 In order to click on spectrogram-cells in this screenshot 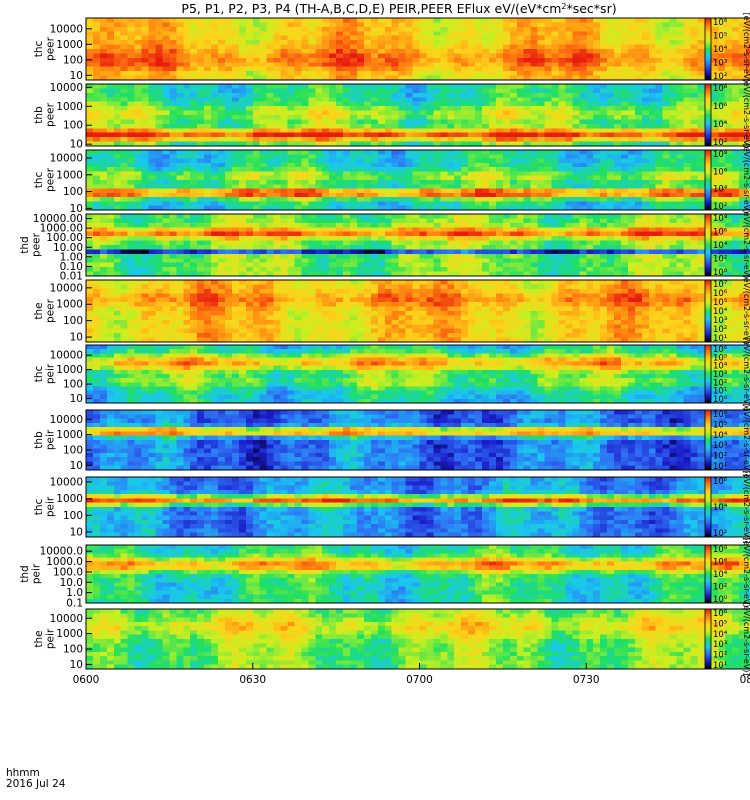, I will do `click(418, 115)`.